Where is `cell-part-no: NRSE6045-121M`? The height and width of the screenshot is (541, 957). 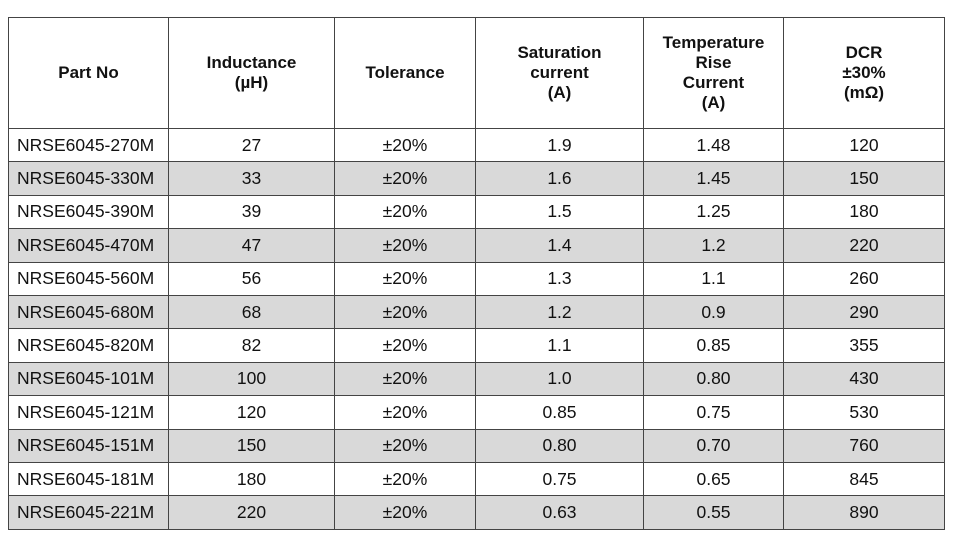
cell-part-no: NRSE6045-121M is located at coordinates (88, 412).